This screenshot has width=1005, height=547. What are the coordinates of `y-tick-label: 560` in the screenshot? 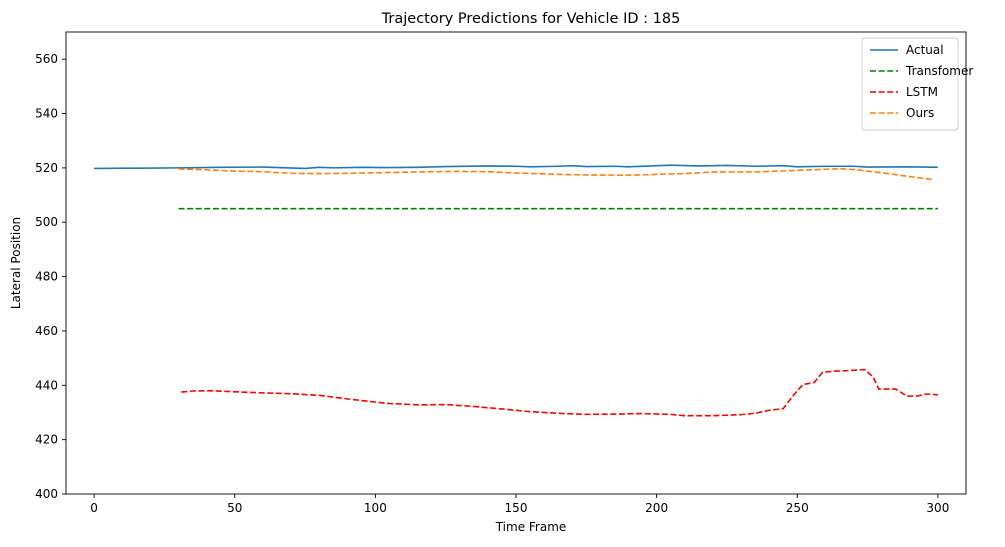 It's located at (46, 59).